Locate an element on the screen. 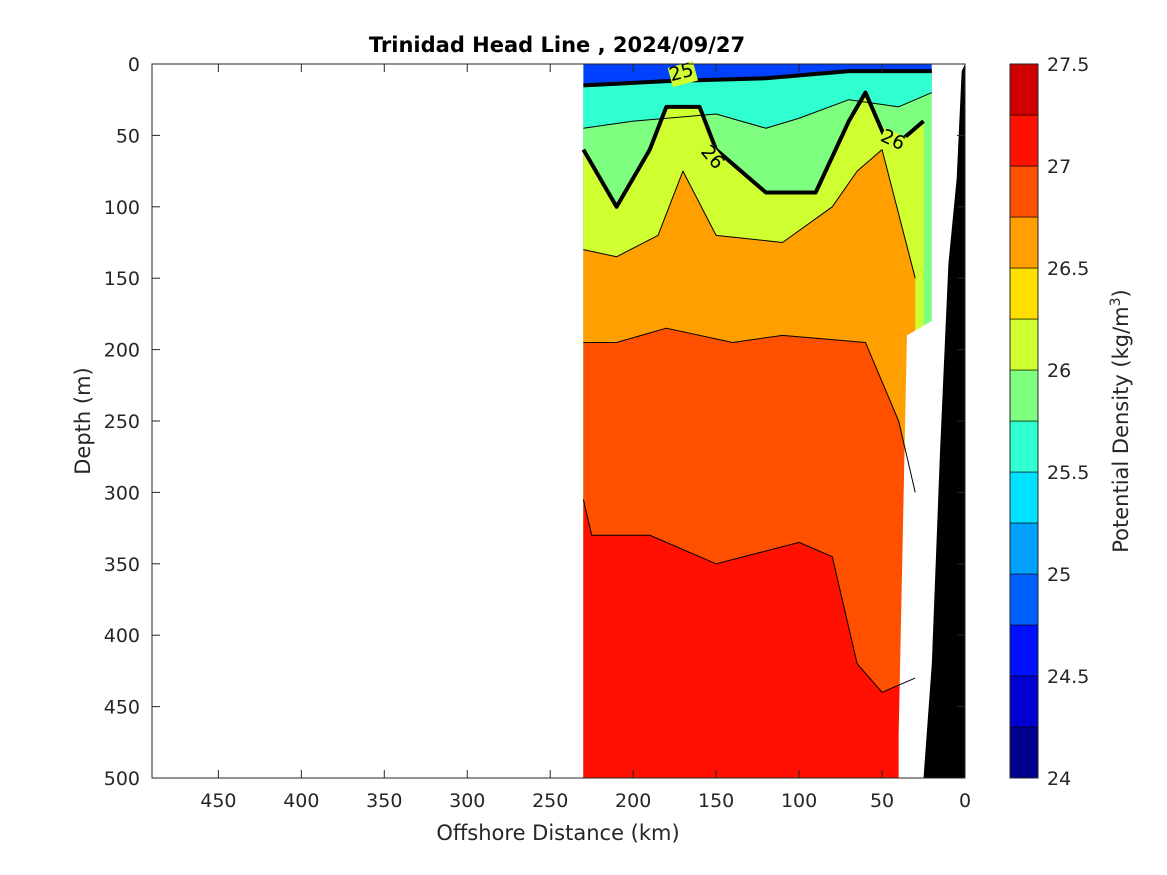  colorbar is located at coordinates (1024, 421).